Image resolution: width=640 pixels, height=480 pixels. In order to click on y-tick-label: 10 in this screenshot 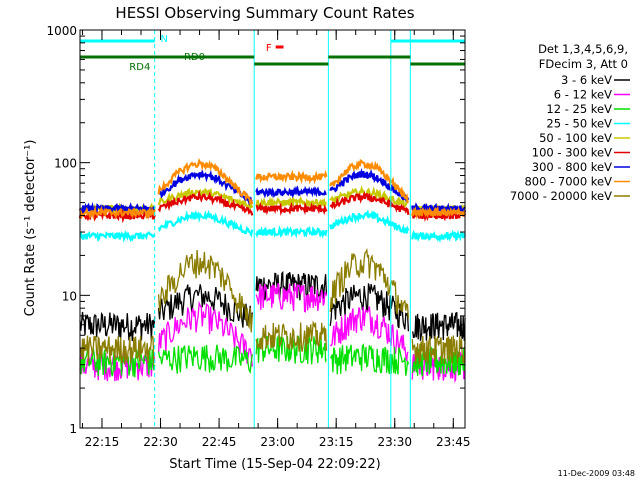, I will do `click(69, 296)`.